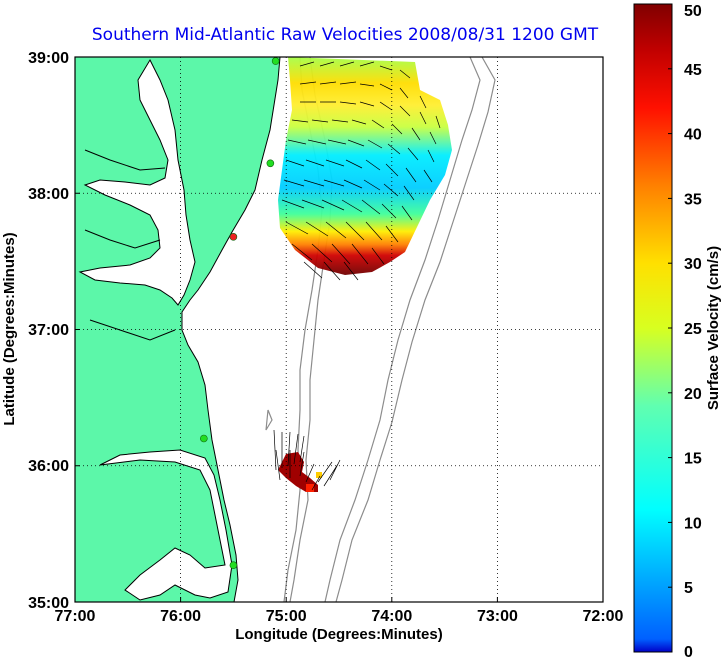  I want to click on y-tick-label: 35:00, so click(48, 603).